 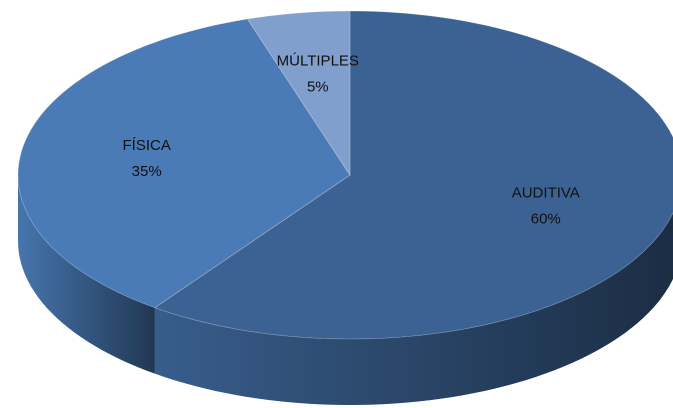 What do you see at coordinates (147, 171) in the screenshot?
I see `slice-value-label: 35%` at bounding box center [147, 171].